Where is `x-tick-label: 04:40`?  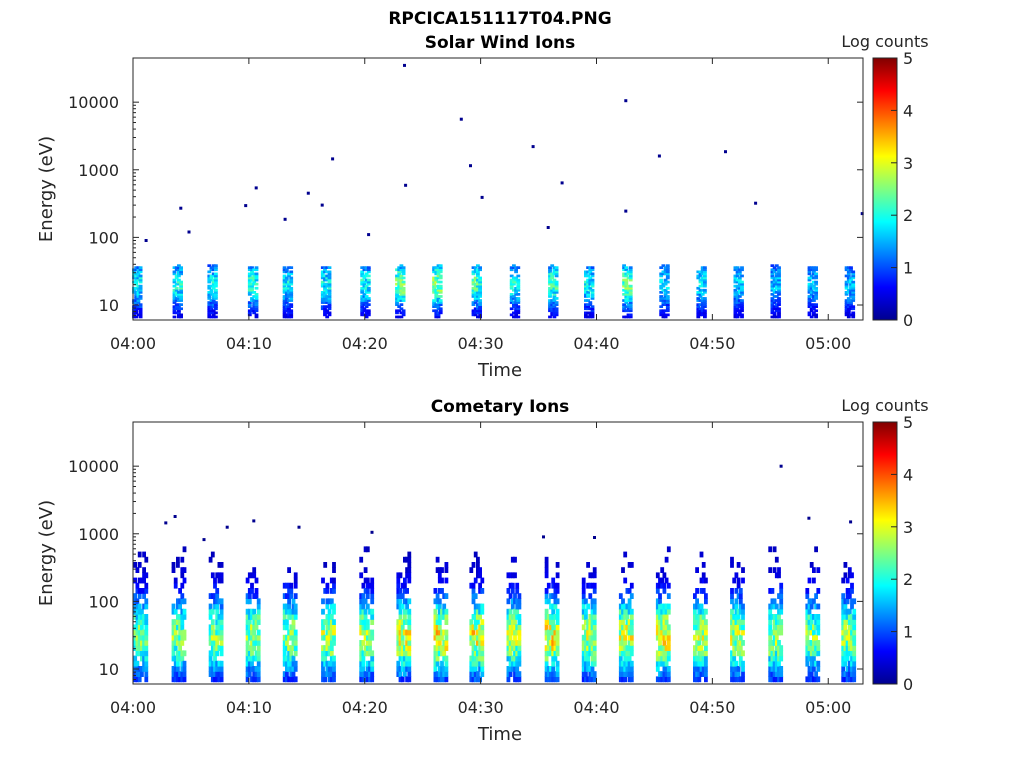
x-tick-label: 04:40 is located at coordinates (596, 343).